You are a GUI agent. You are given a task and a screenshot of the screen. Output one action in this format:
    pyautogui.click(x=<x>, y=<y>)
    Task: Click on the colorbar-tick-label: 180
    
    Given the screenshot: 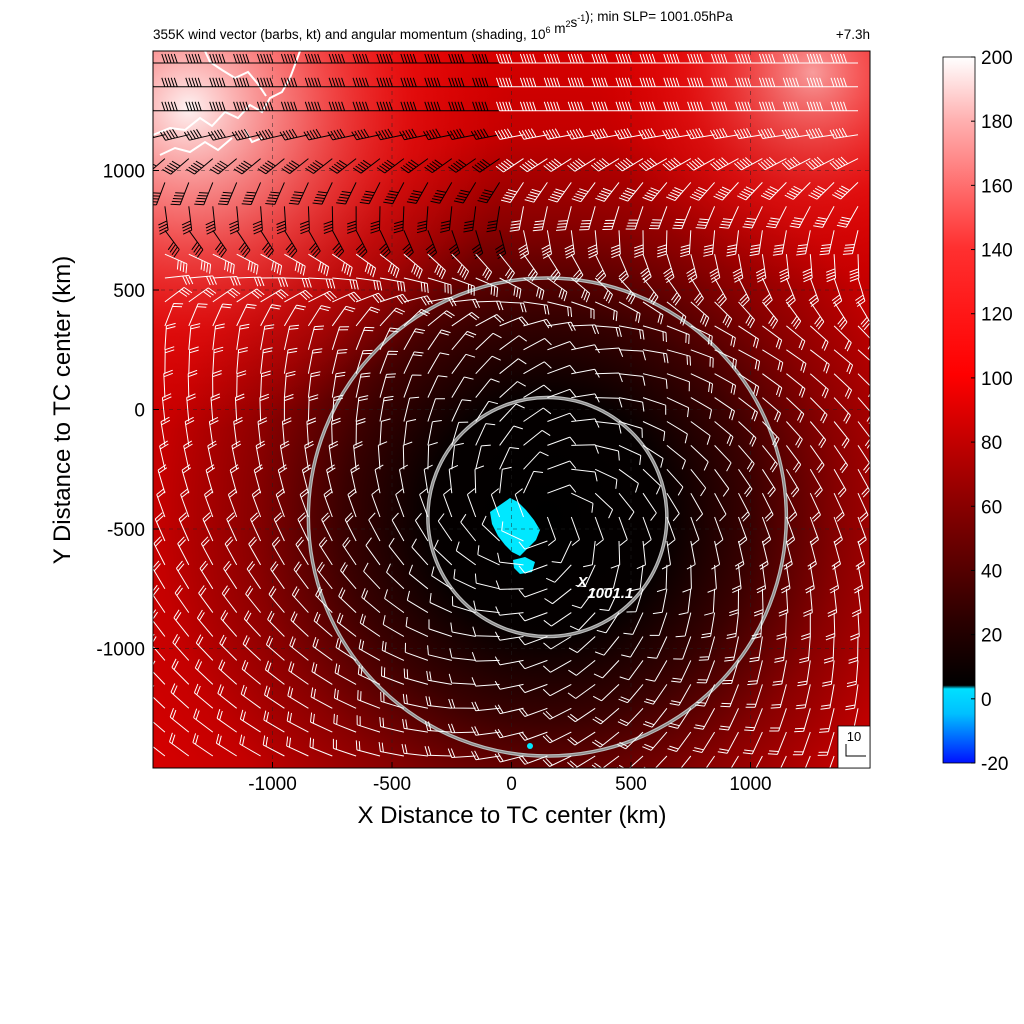 What is the action you would take?
    pyautogui.click(x=997, y=122)
    